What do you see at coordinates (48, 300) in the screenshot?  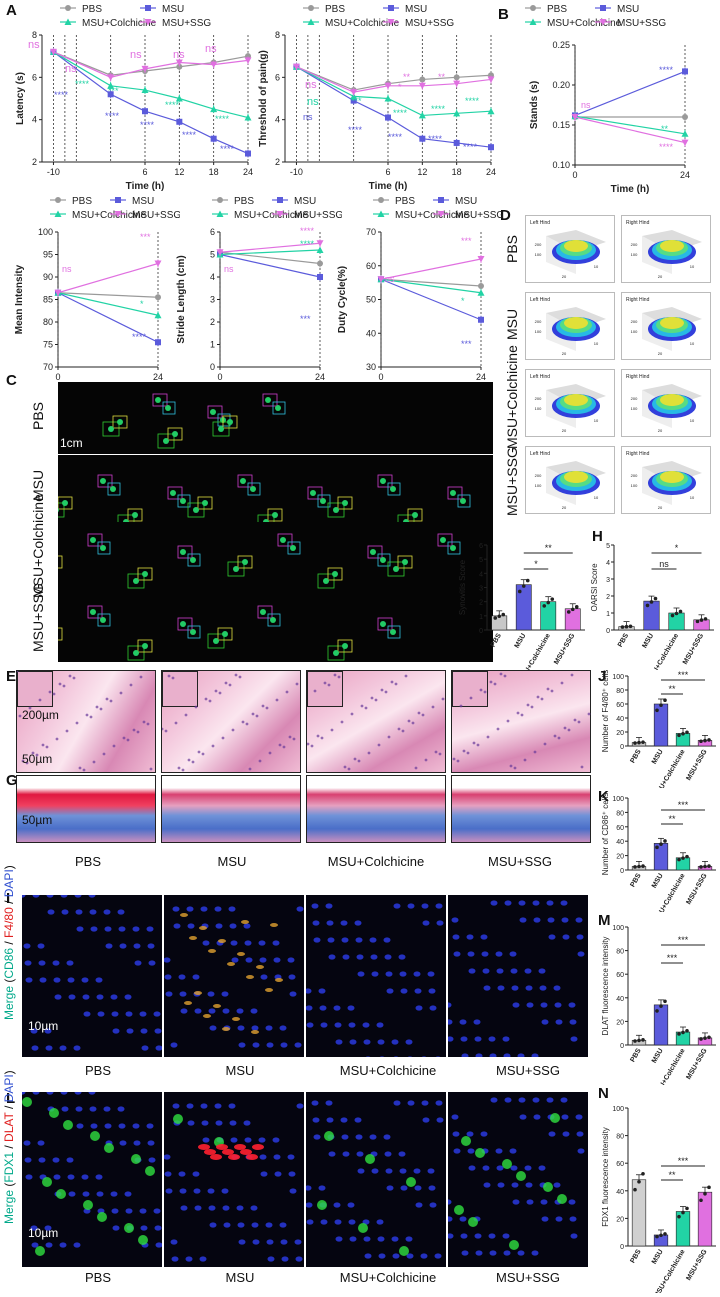 I see `ytick-label: 85` at bounding box center [48, 300].